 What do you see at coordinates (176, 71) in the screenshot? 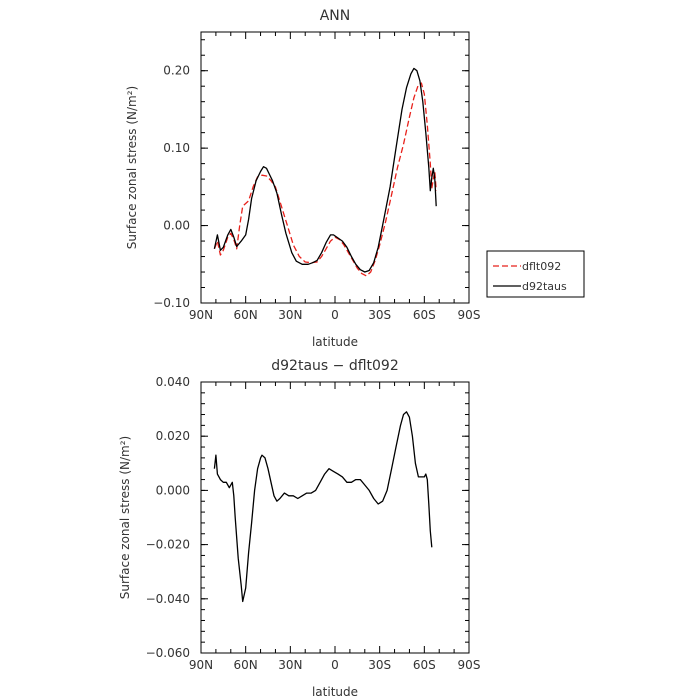
I see `top-y-tick-label: 0.20` at bounding box center [176, 71].